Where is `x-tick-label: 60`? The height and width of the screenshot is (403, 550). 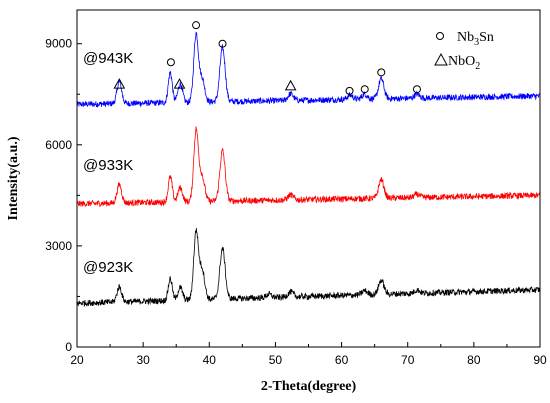 x-tick-label: 60 is located at coordinates (342, 360).